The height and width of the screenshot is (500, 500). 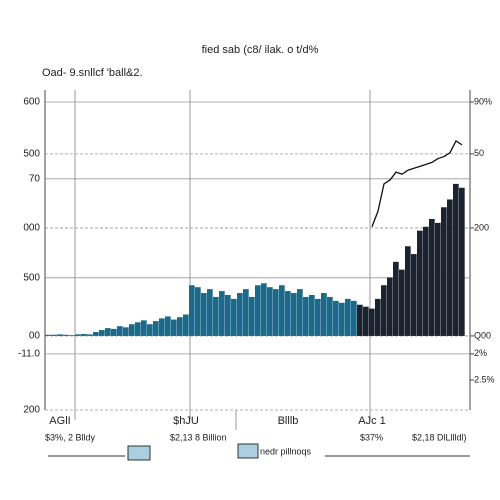 I want to click on y2-tick-label: 200, so click(x=481, y=227).